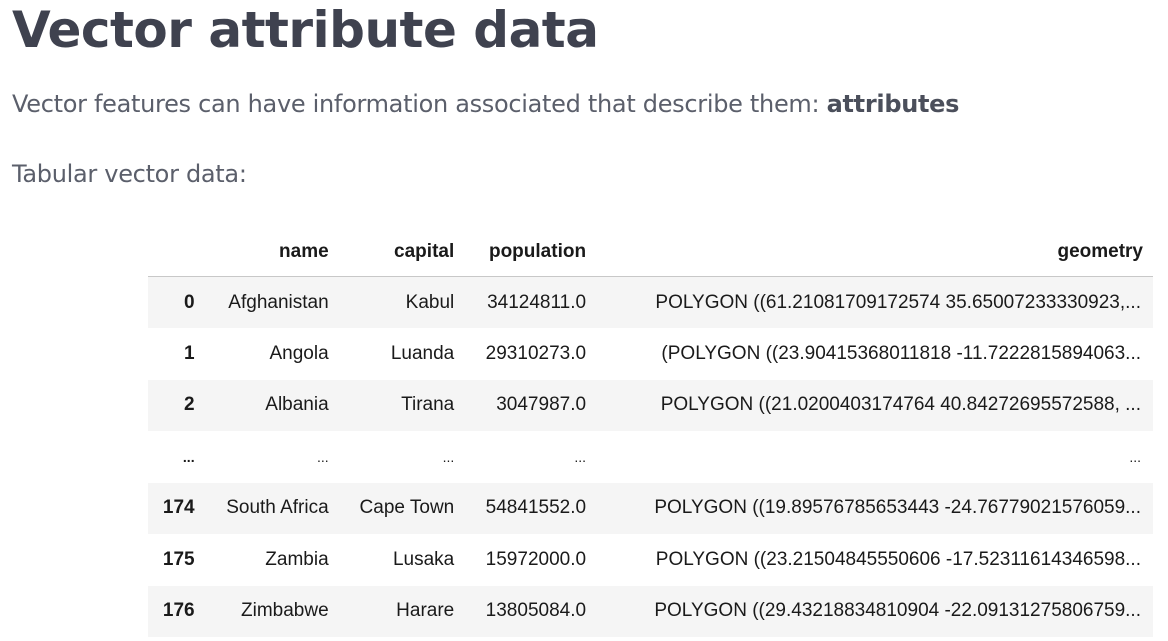 This screenshot has height=641, width=1168. Describe the element at coordinates (189, 405) in the screenshot. I see `row-index: 2` at that location.